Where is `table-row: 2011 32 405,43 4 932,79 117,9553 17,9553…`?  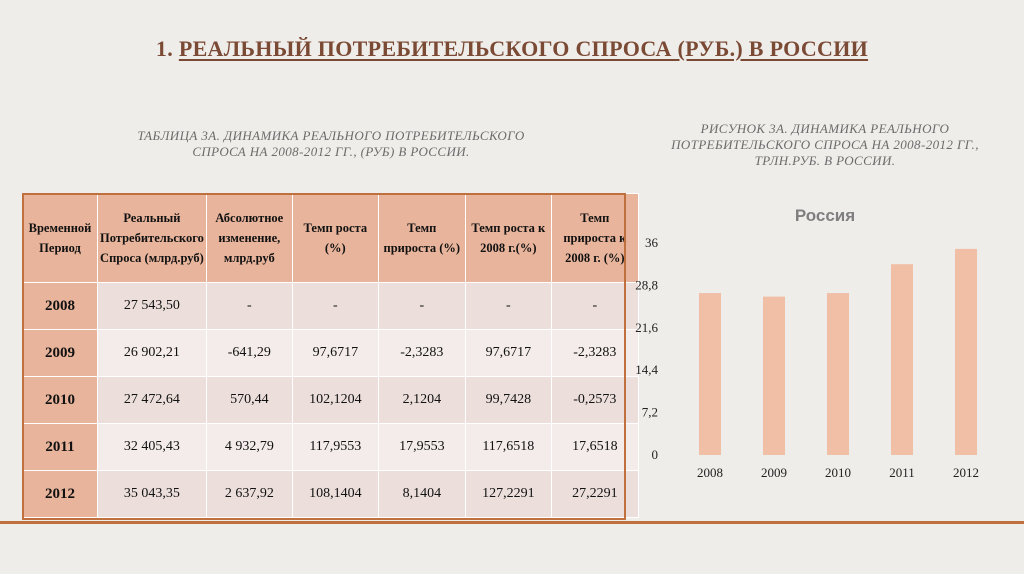 table-row: 2011 32 405,43 4 932,79 117,9553 17,9553… is located at coordinates (330, 447).